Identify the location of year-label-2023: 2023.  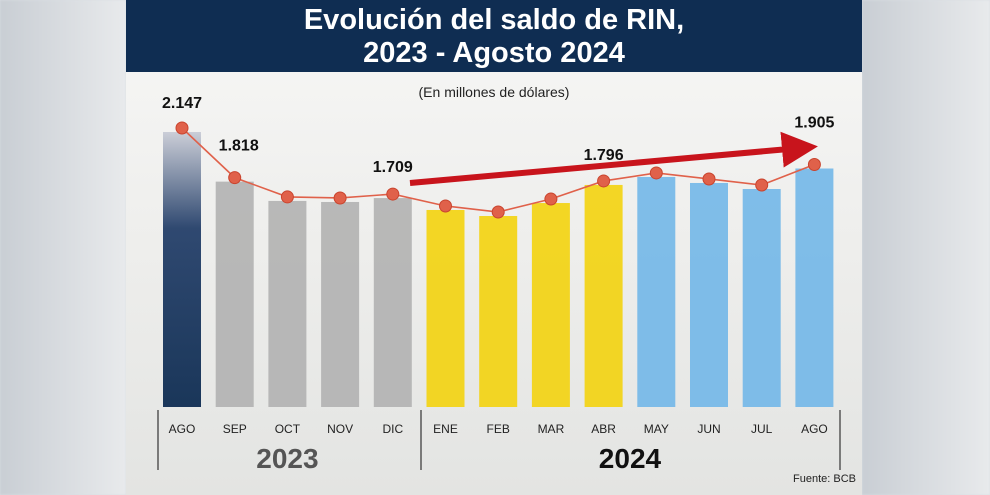
(287, 458).